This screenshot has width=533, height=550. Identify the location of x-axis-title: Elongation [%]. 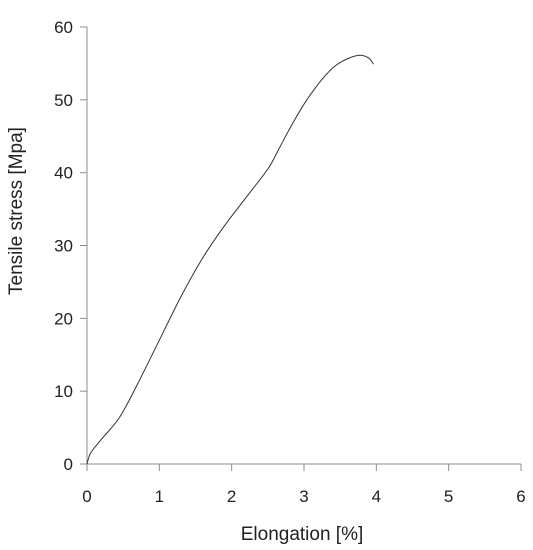
(302, 534).